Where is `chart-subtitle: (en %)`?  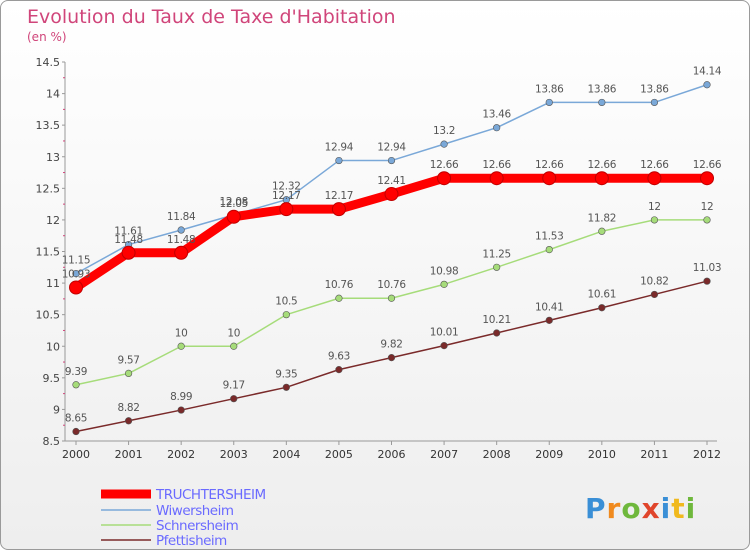
chart-subtitle: (en %) is located at coordinates (47, 37).